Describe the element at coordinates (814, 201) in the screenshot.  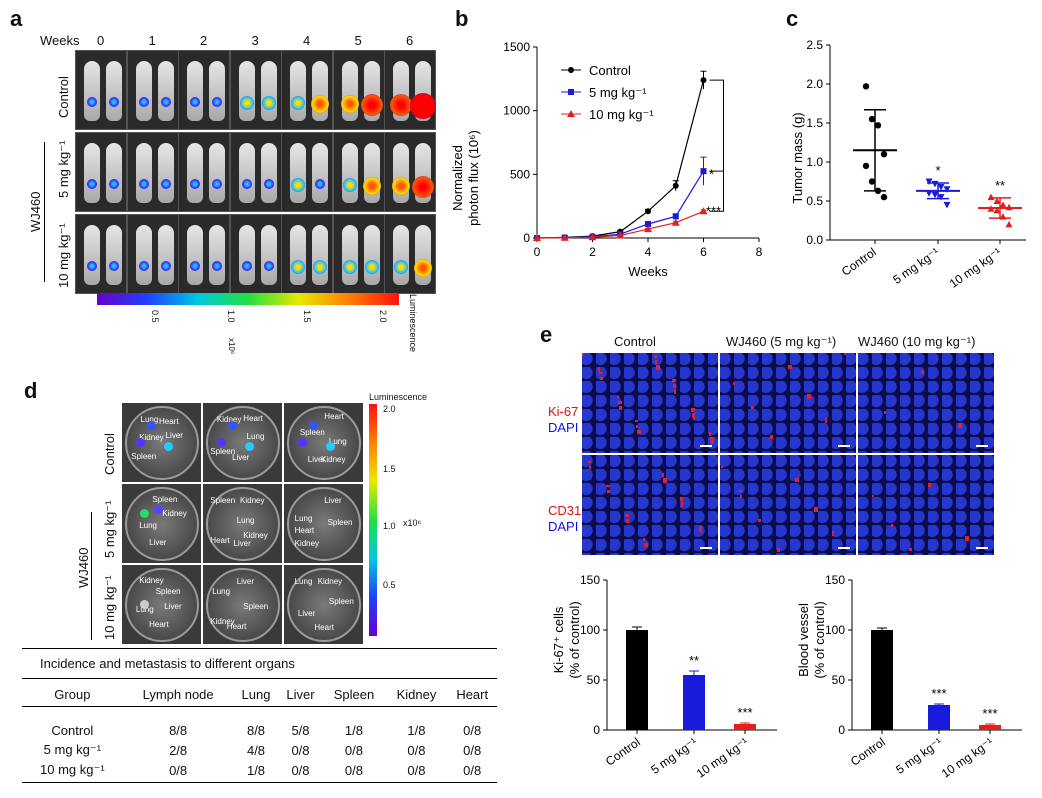
I see `c-ytick-label: 0.5` at that location.